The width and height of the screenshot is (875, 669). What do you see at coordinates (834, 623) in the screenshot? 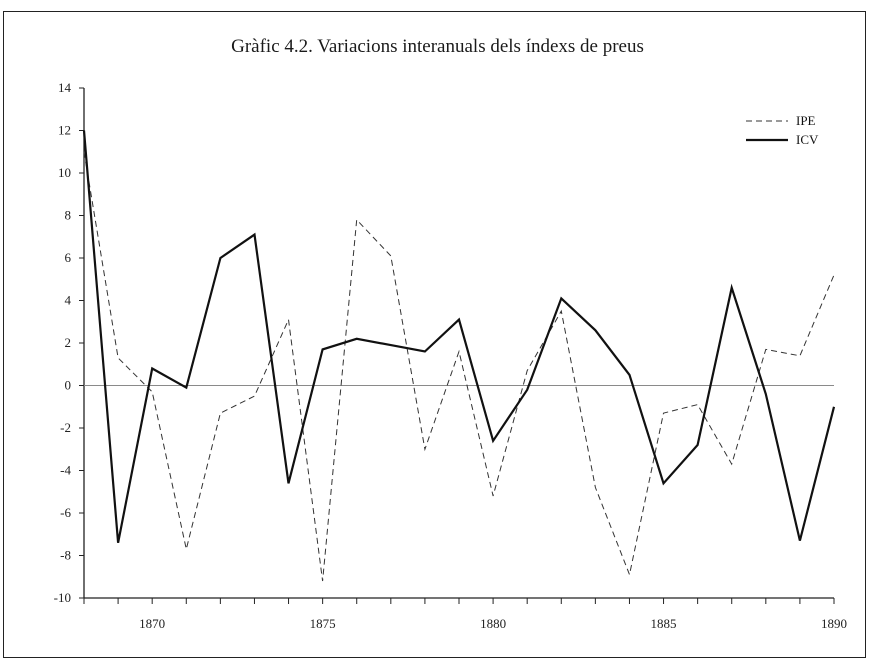
I see `x-tick-label: 1890` at bounding box center [834, 623].